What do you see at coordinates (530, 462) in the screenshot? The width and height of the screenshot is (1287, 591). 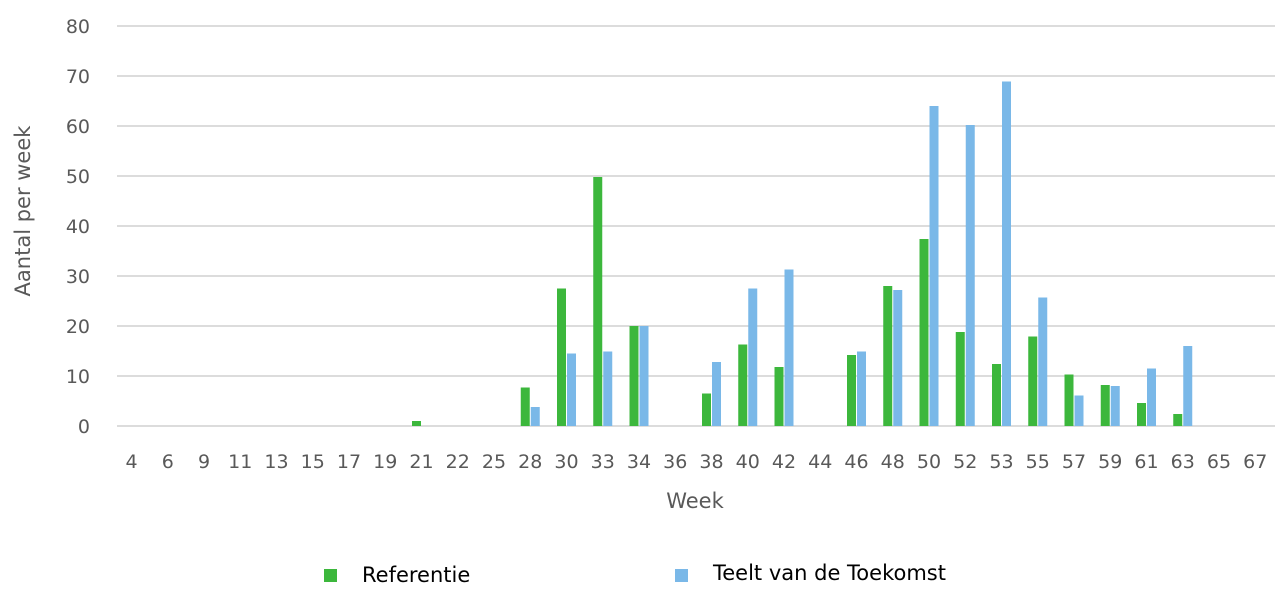 I see `x-tick-label: 28` at bounding box center [530, 462].